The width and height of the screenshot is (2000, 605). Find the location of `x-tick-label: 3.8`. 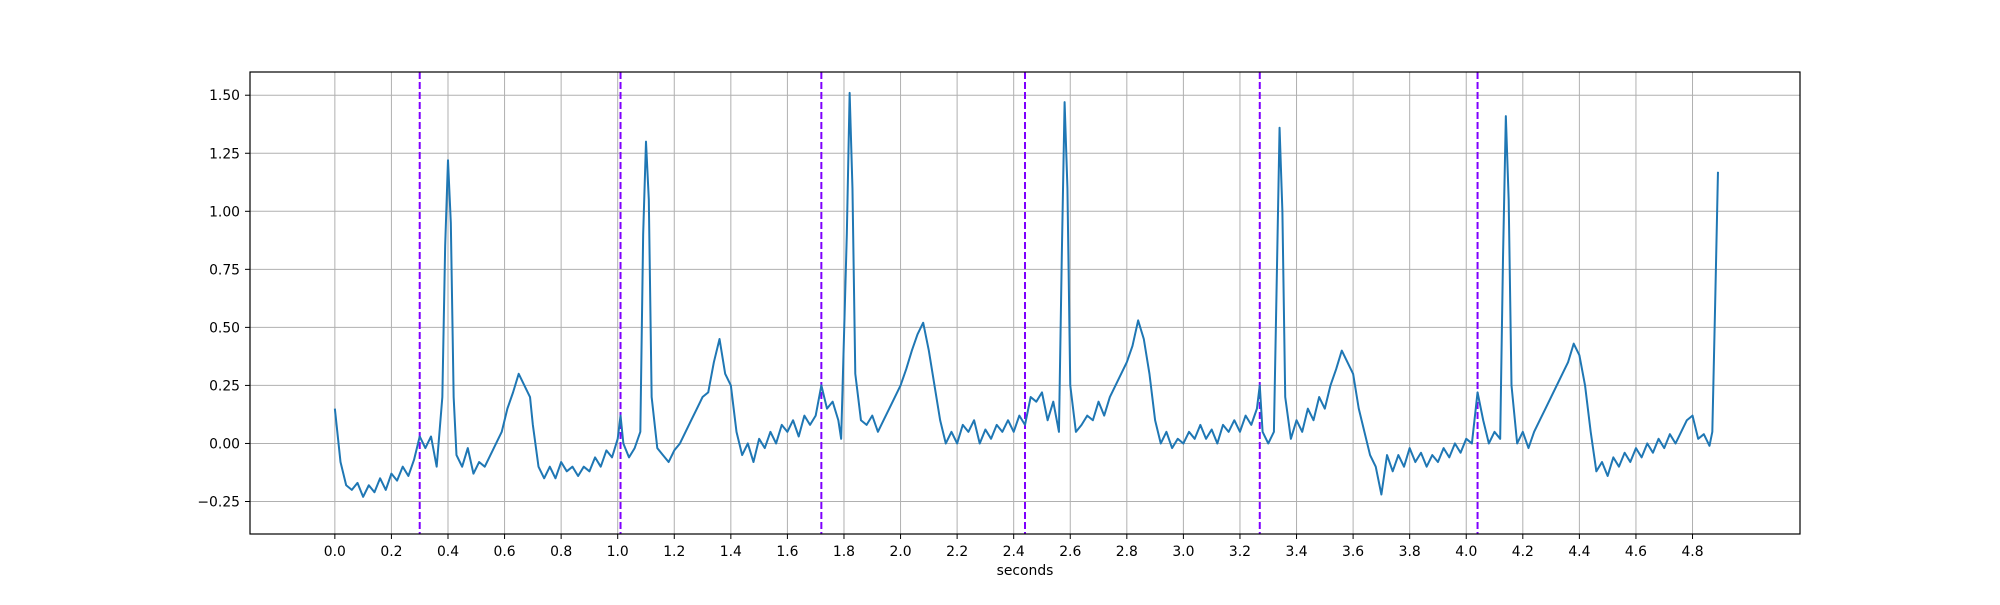

x-tick-label: 3.8 is located at coordinates (1410, 552).